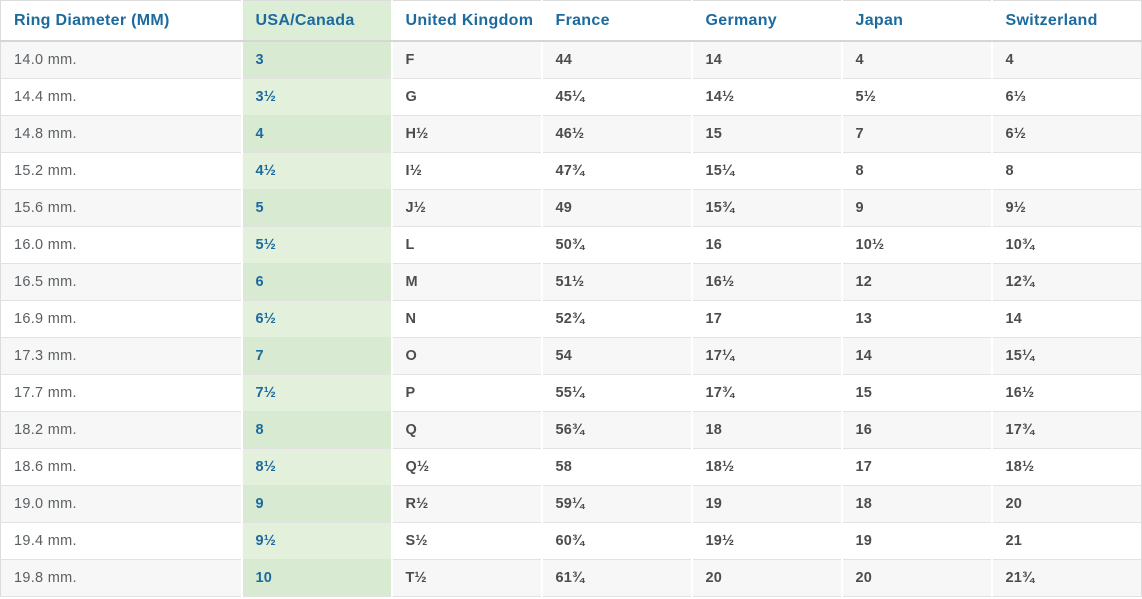 Image resolution: width=1142 pixels, height=599 pixels. Describe the element at coordinates (1066, 356) in the screenshot. I see `cell-switzerland: 15¼` at that location.